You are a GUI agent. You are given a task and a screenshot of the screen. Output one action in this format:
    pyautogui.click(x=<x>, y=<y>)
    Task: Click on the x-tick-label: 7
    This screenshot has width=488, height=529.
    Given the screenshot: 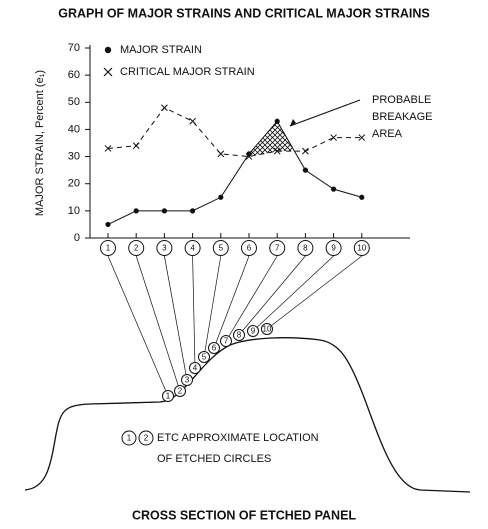 What is the action you would take?
    pyautogui.click(x=277, y=248)
    